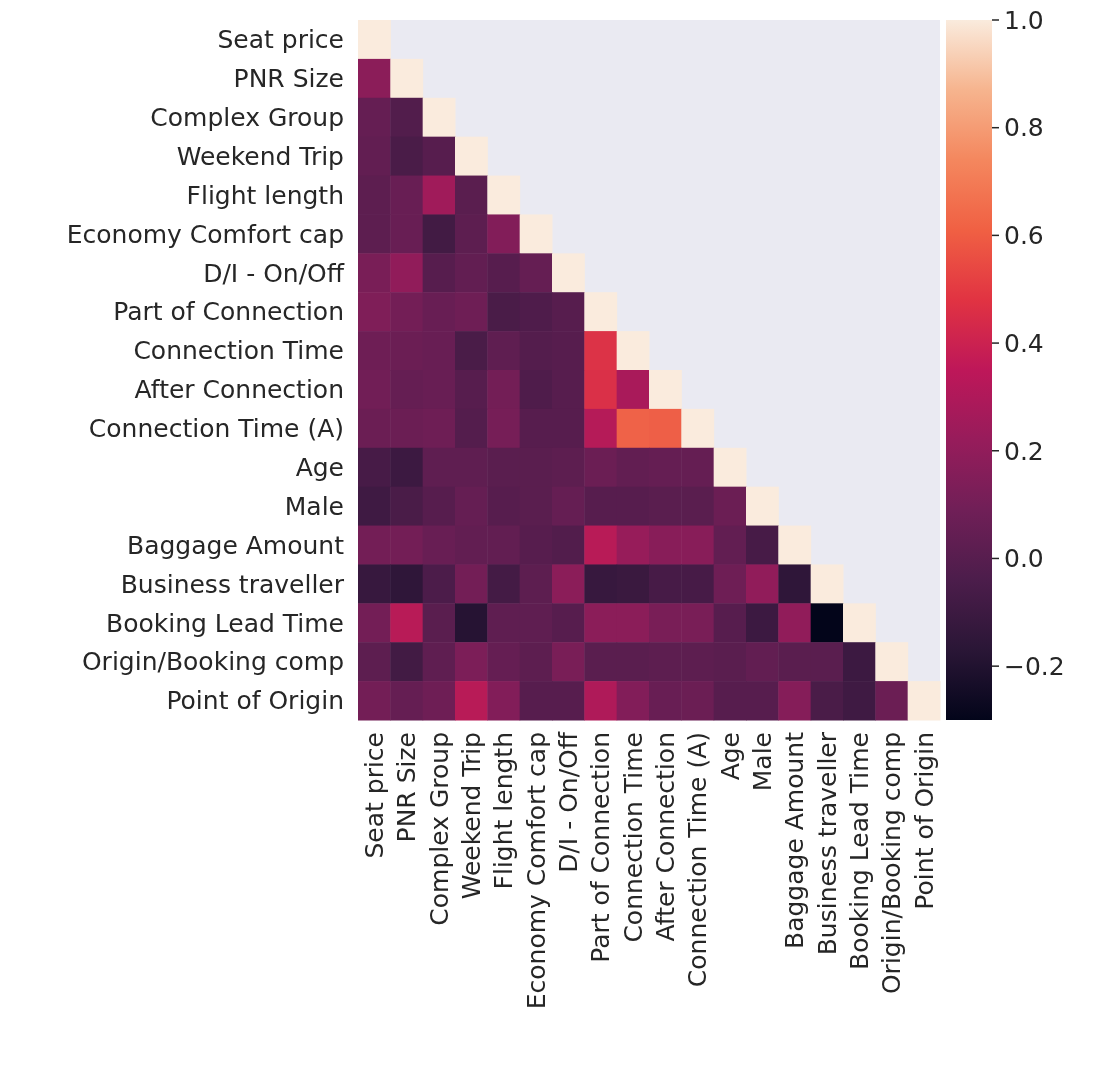  I want to click on color-bar-label: 1.0, so click(1024, 20).